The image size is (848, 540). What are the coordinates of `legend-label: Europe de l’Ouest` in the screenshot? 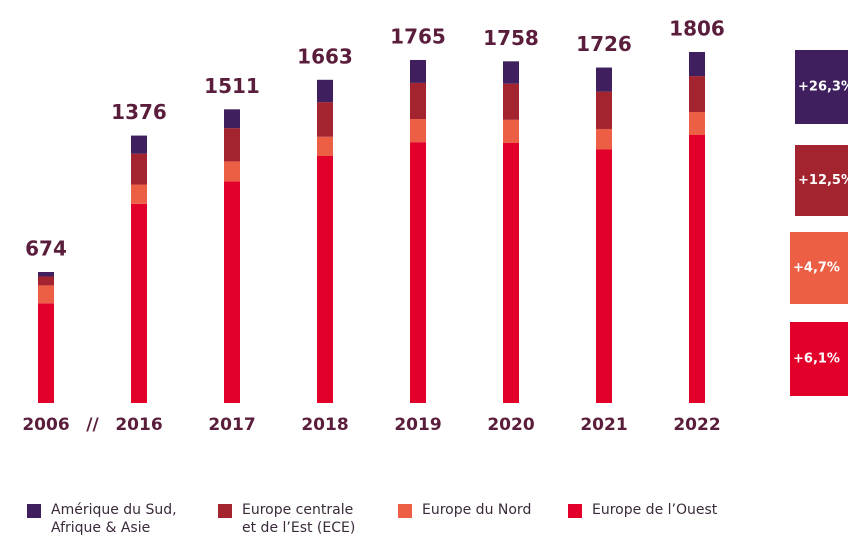 It's located at (655, 510).